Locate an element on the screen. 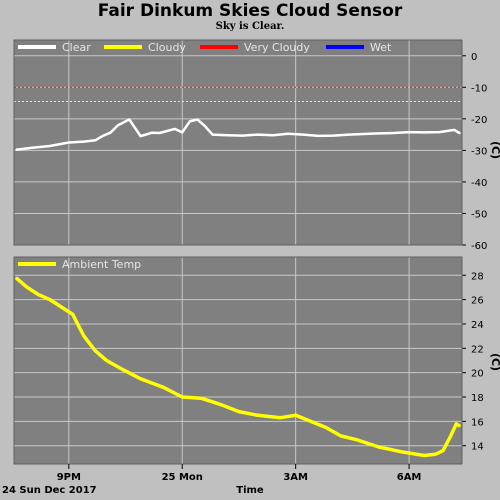 Image resolution: width=500 pixels, height=500 pixels. y-tick-label: -10 is located at coordinates (479, 88).